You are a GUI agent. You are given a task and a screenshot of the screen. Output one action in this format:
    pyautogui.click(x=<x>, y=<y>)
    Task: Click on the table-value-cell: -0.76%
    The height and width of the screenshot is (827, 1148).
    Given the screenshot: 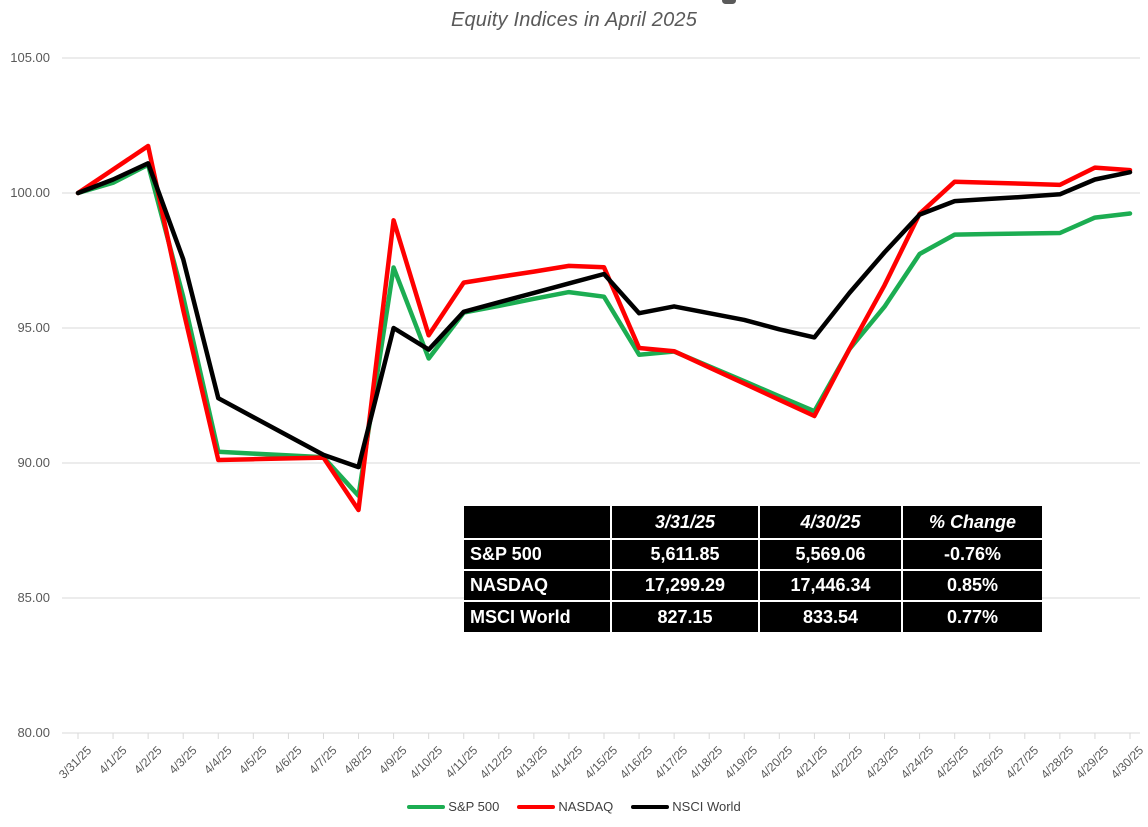 What is the action you would take?
    pyautogui.click(x=972, y=554)
    